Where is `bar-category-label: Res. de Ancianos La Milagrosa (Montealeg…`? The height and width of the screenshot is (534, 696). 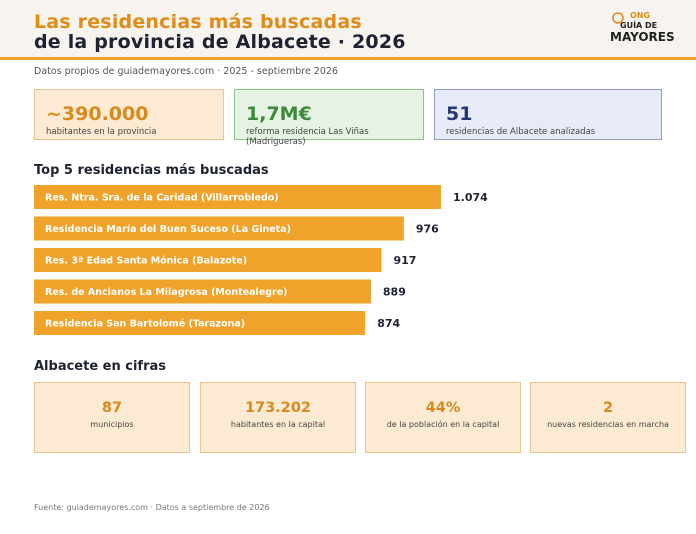 bar-category-label: Res. de Ancianos La Milagrosa (Montealeg… is located at coordinates (166, 292).